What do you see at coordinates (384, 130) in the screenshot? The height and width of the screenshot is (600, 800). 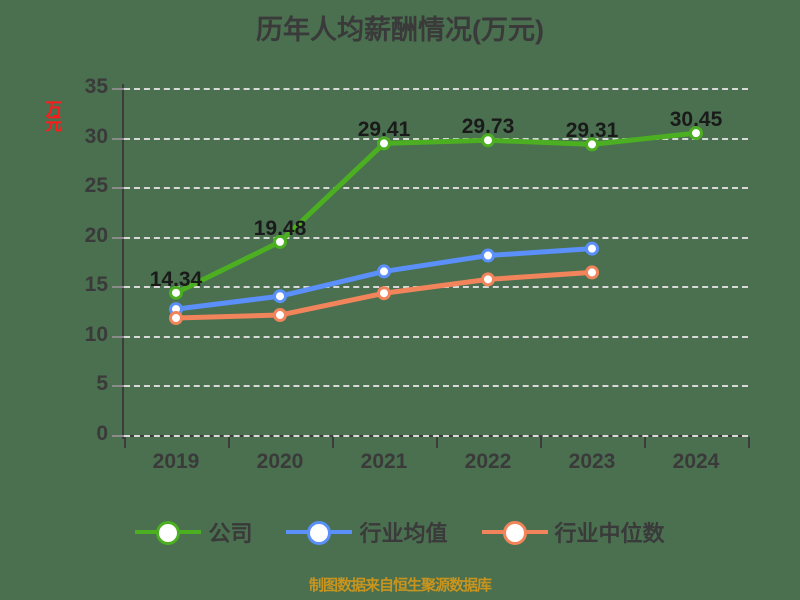 I see `data-label: 29.41` at bounding box center [384, 130].